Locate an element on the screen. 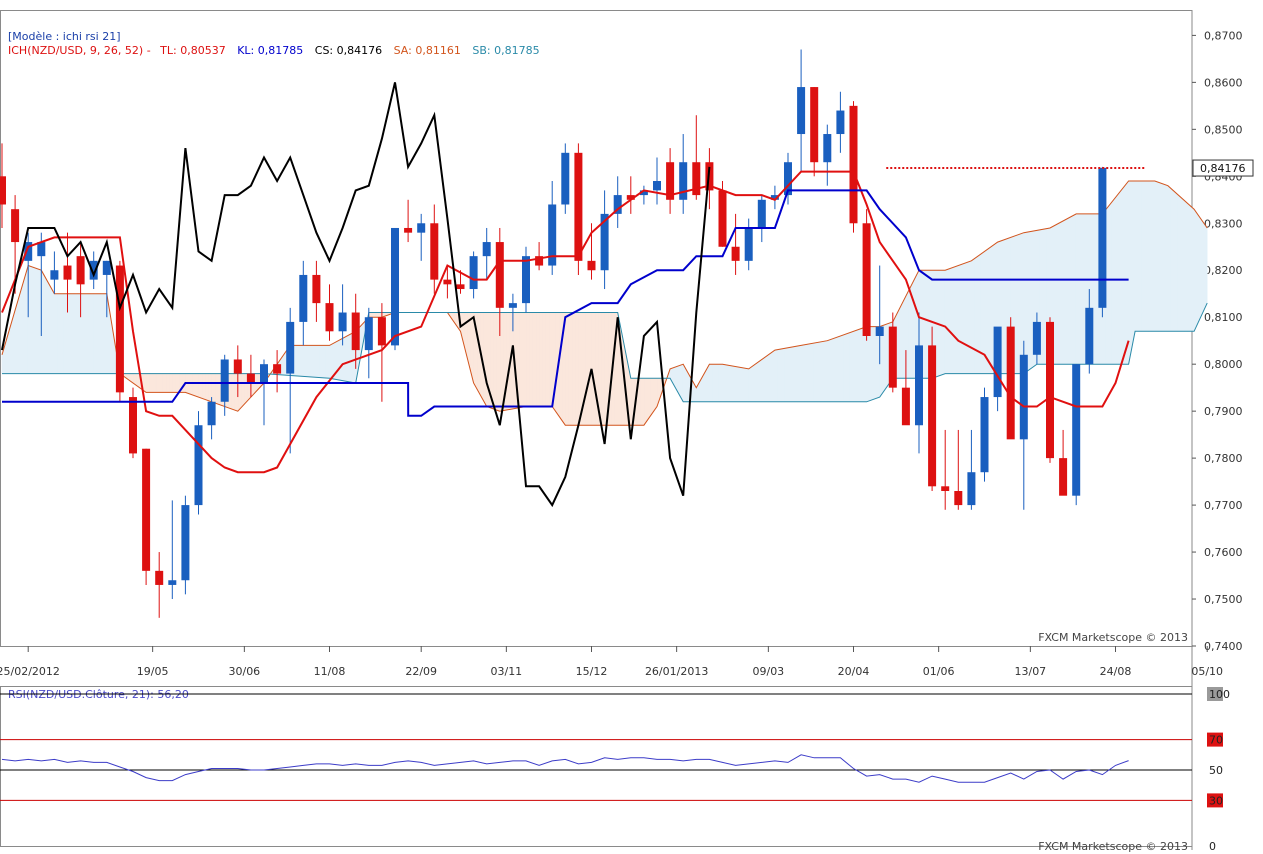 The width and height of the screenshot is (1263, 854). y-tick-label: 0,7500 is located at coordinates (1223, 599).